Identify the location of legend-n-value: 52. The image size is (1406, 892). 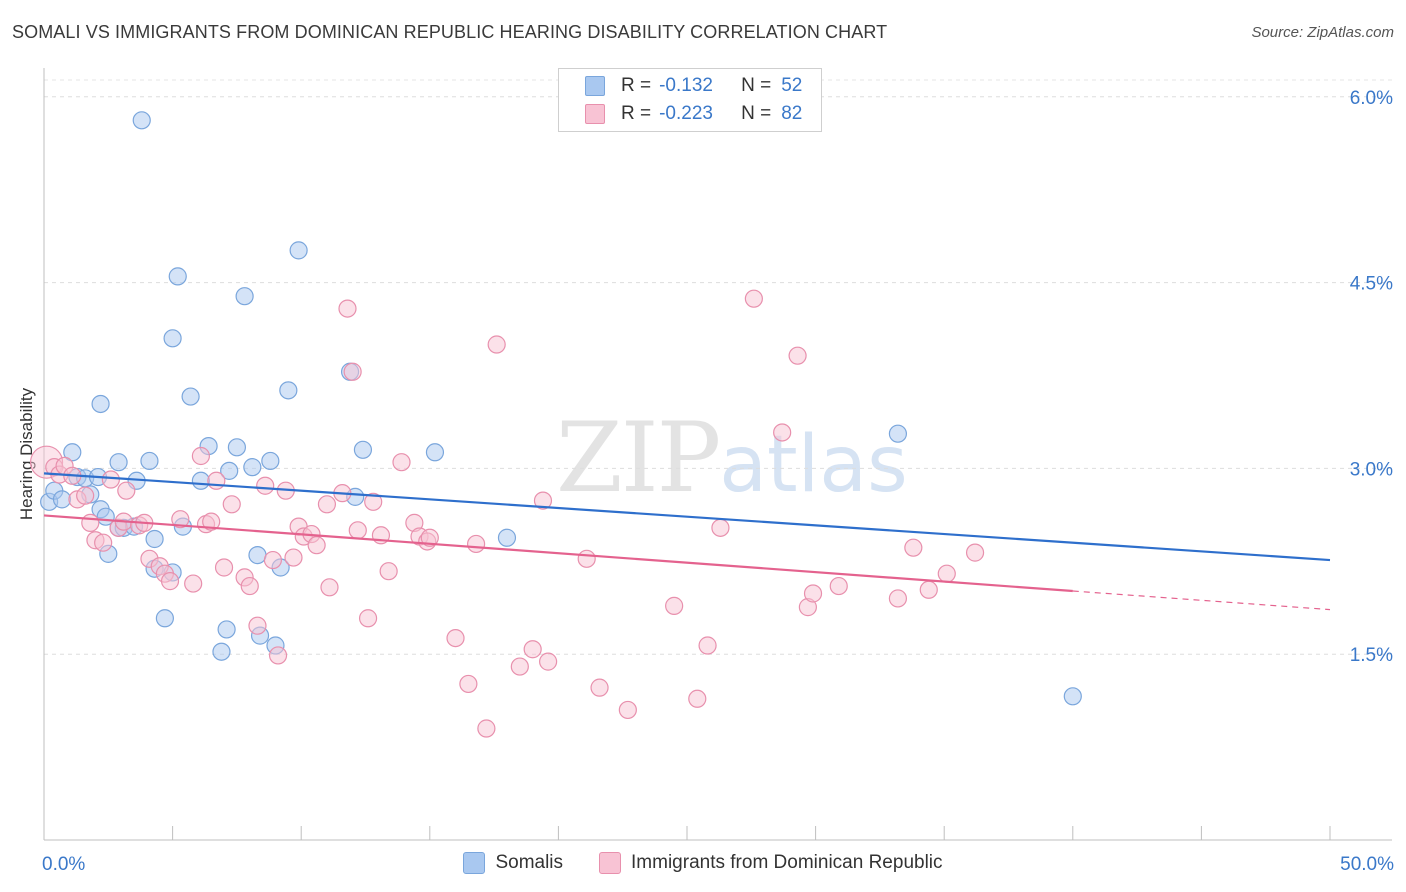
(792, 85).